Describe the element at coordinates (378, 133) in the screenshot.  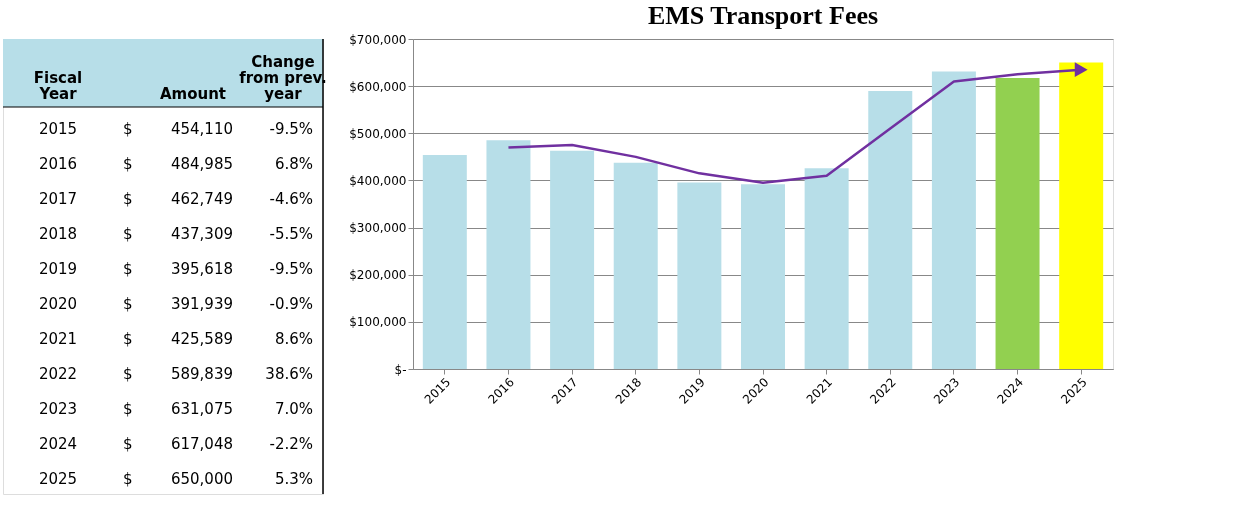
I see `y-tick-label: $500,000` at that location.